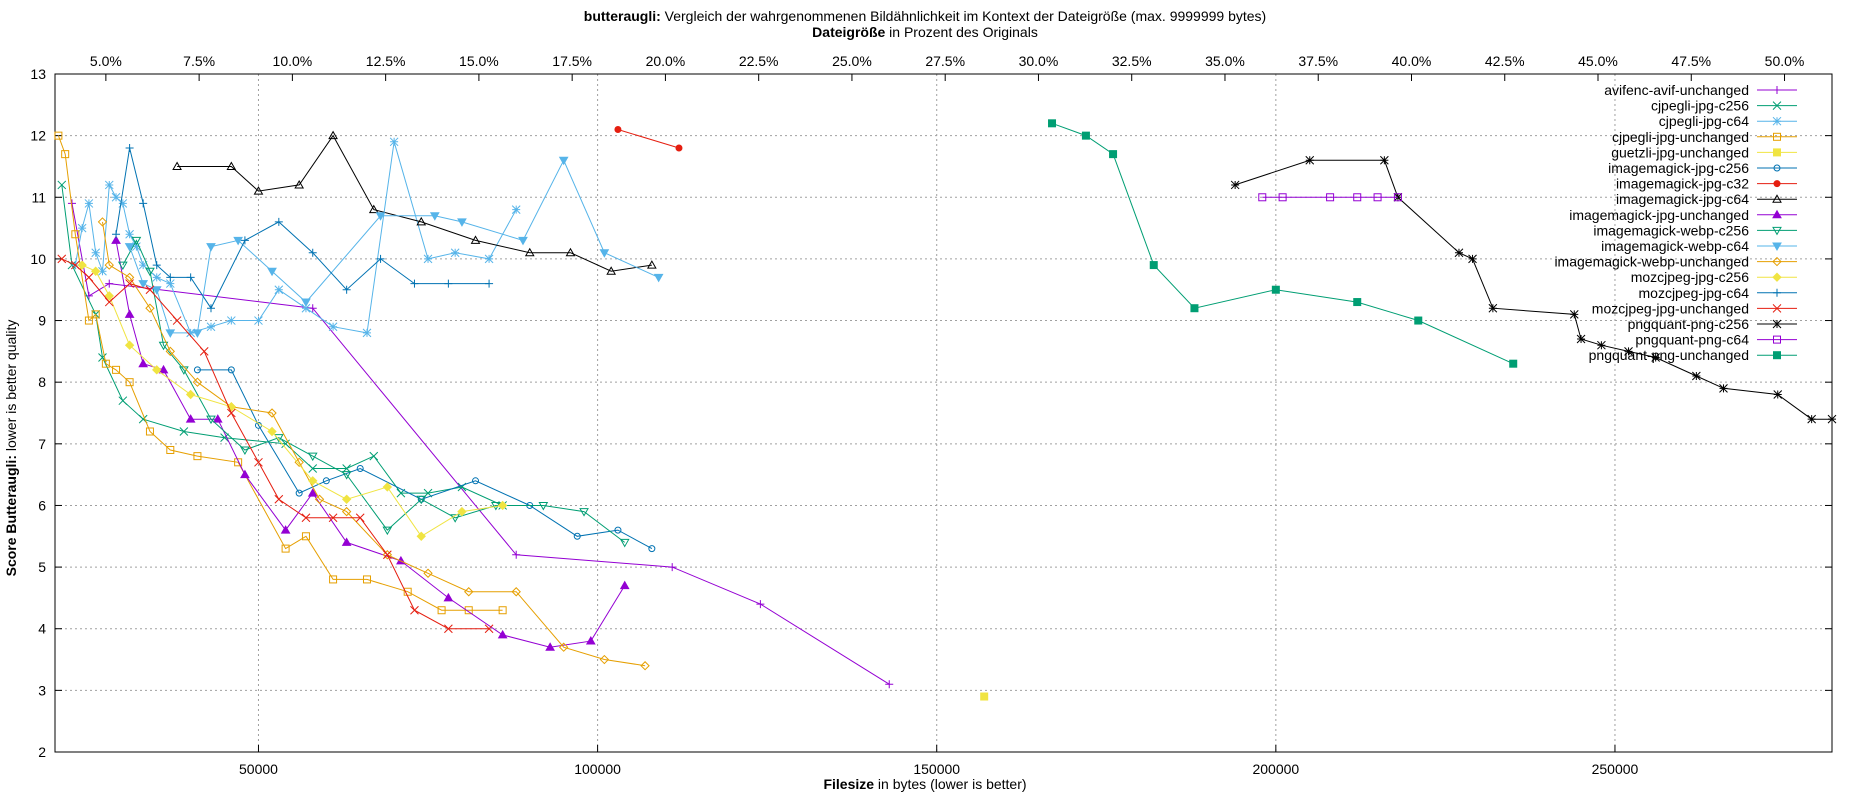 The height and width of the screenshot is (800, 1850). I want to click on legend-item: imagemagick-jpg-c256, so click(1702, 168).